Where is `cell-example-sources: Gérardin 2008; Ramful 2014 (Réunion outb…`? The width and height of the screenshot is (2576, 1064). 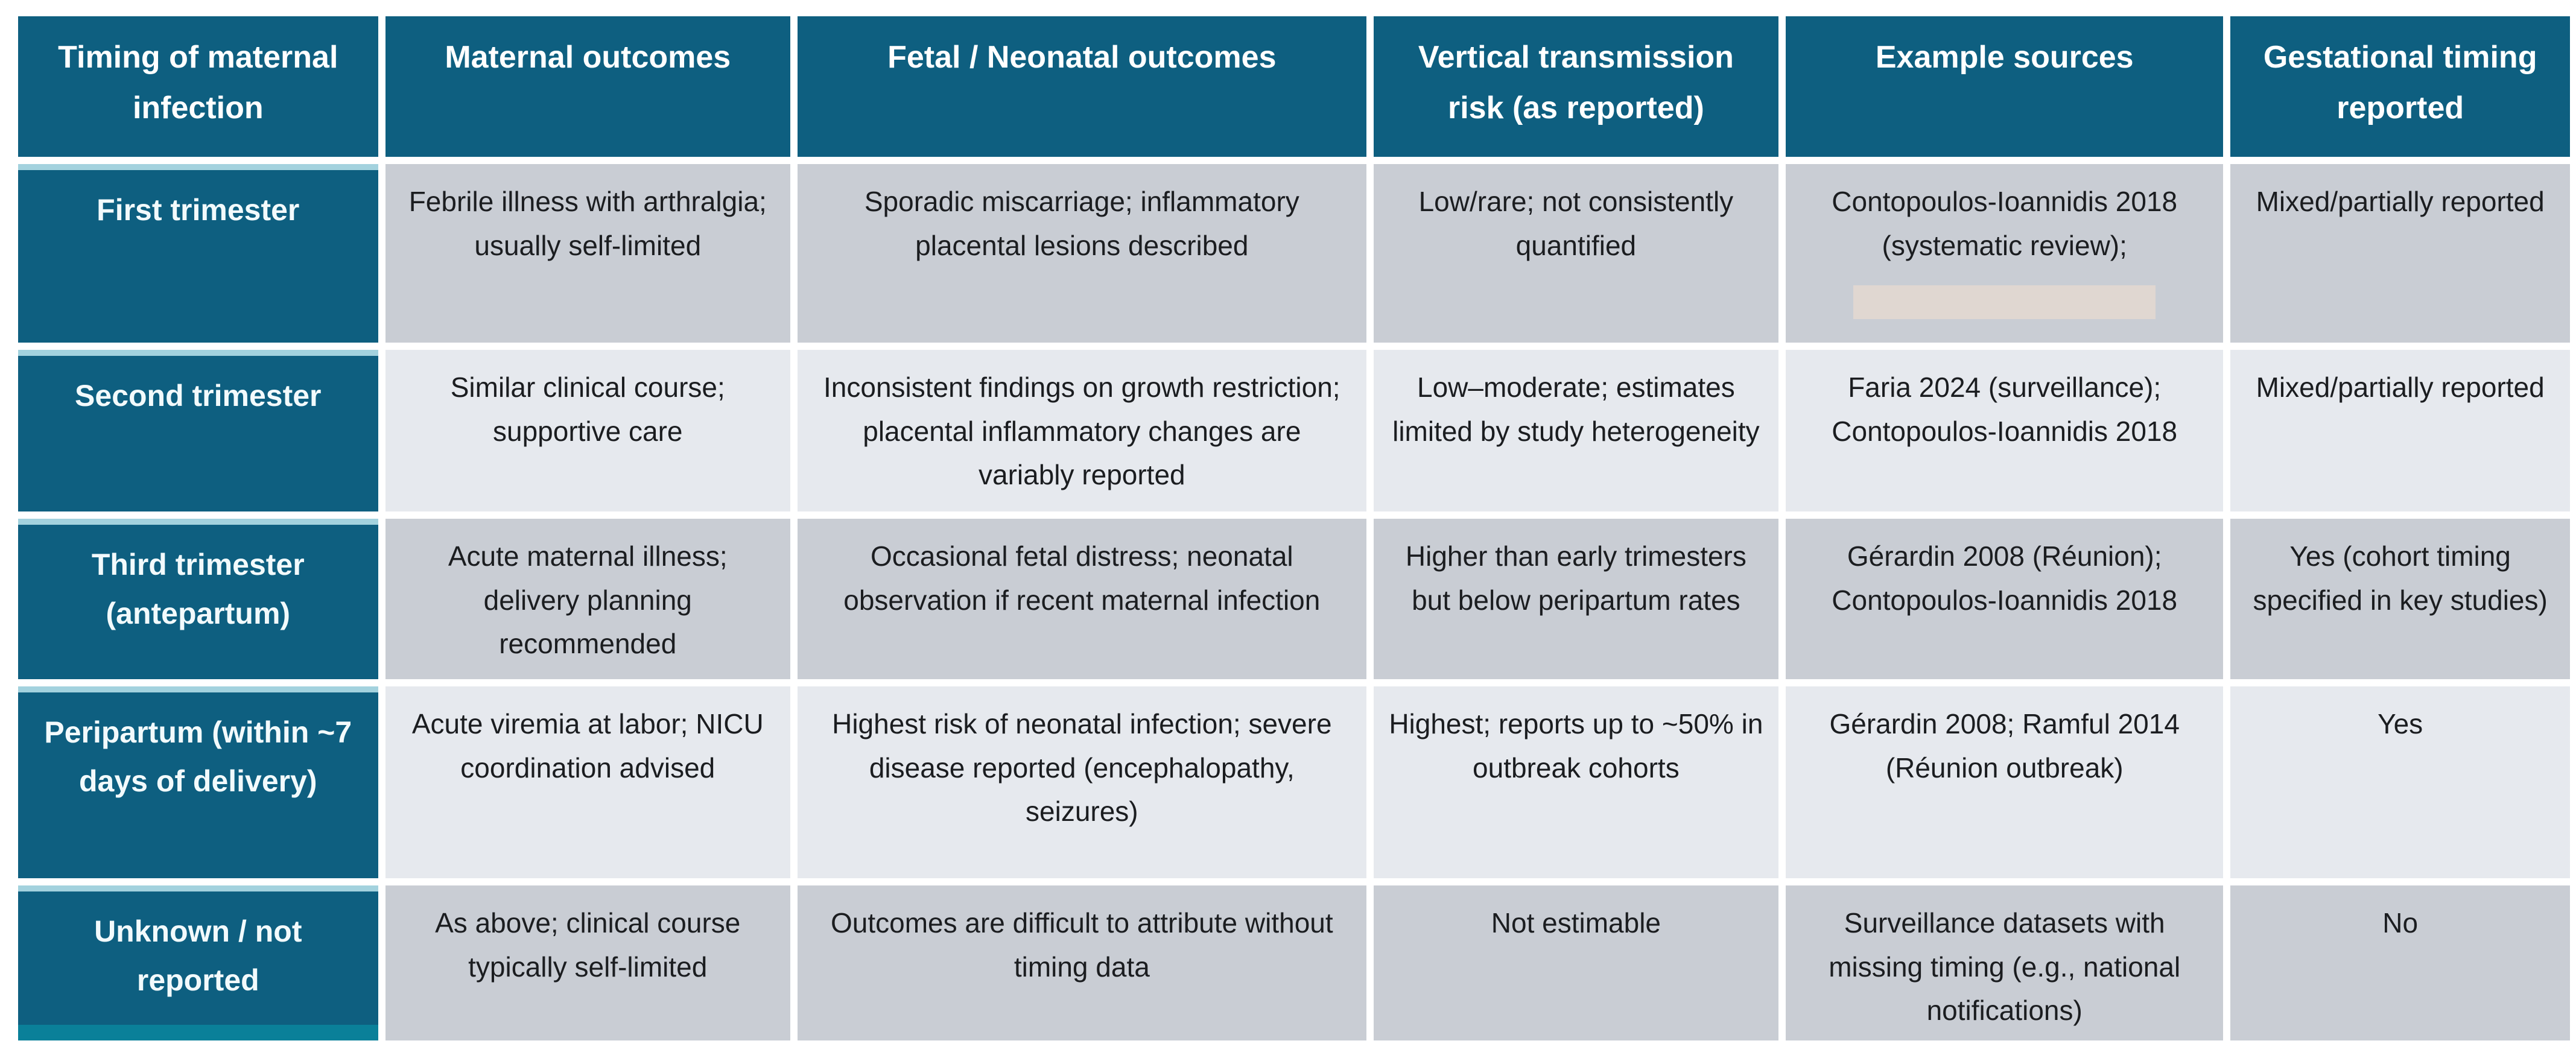 cell-example-sources: Gérardin 2008; Ramful 2014 (Réunion outb… is located at coordinates (2005, 782).